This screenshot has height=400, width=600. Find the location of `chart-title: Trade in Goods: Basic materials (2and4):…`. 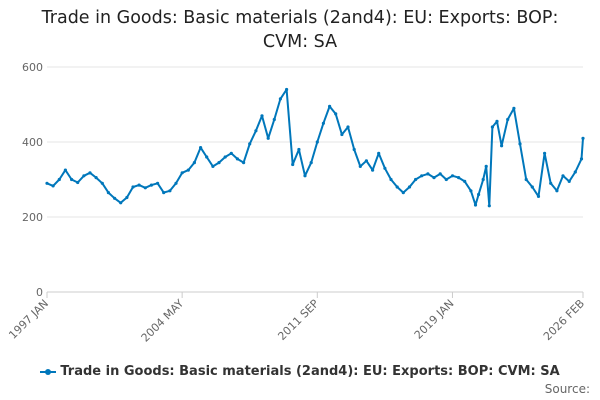

chart-title: Trade in Goods: Basic materials (2and4):… is located at coordinates (300, 30).